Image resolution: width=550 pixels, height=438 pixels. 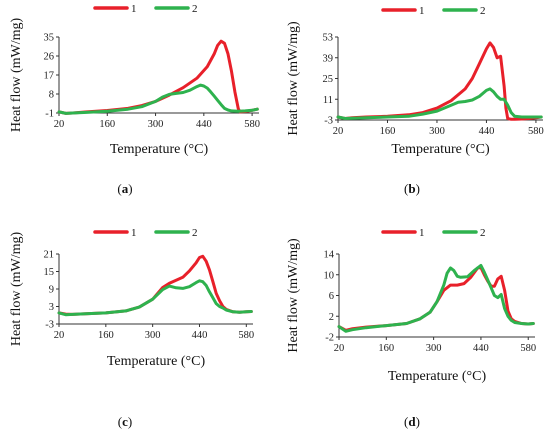 What do you see at coordinates (328, 79) in the screenshot?
I see `y-tick-label: 25` at bounding box center [328, 79].